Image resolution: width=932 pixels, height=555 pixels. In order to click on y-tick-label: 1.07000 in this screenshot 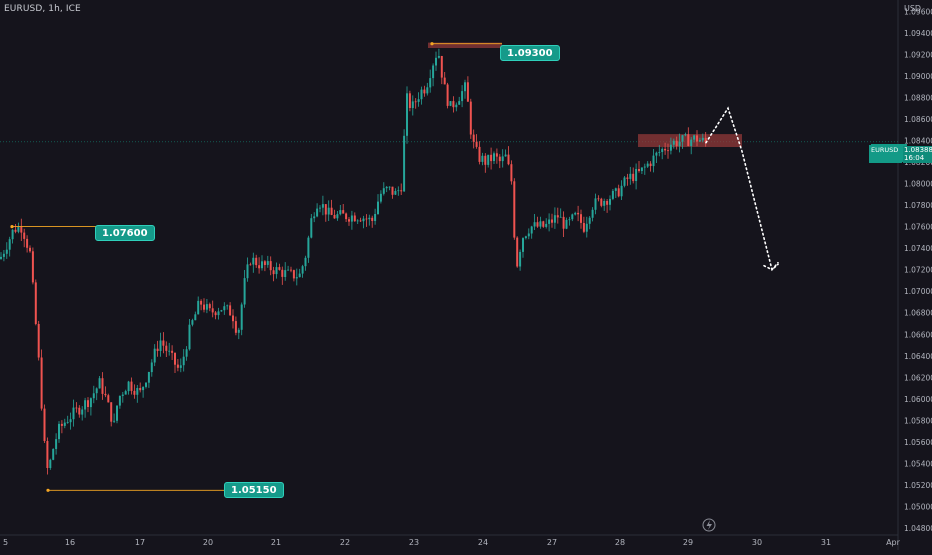, I will do `click(918, 291)`.